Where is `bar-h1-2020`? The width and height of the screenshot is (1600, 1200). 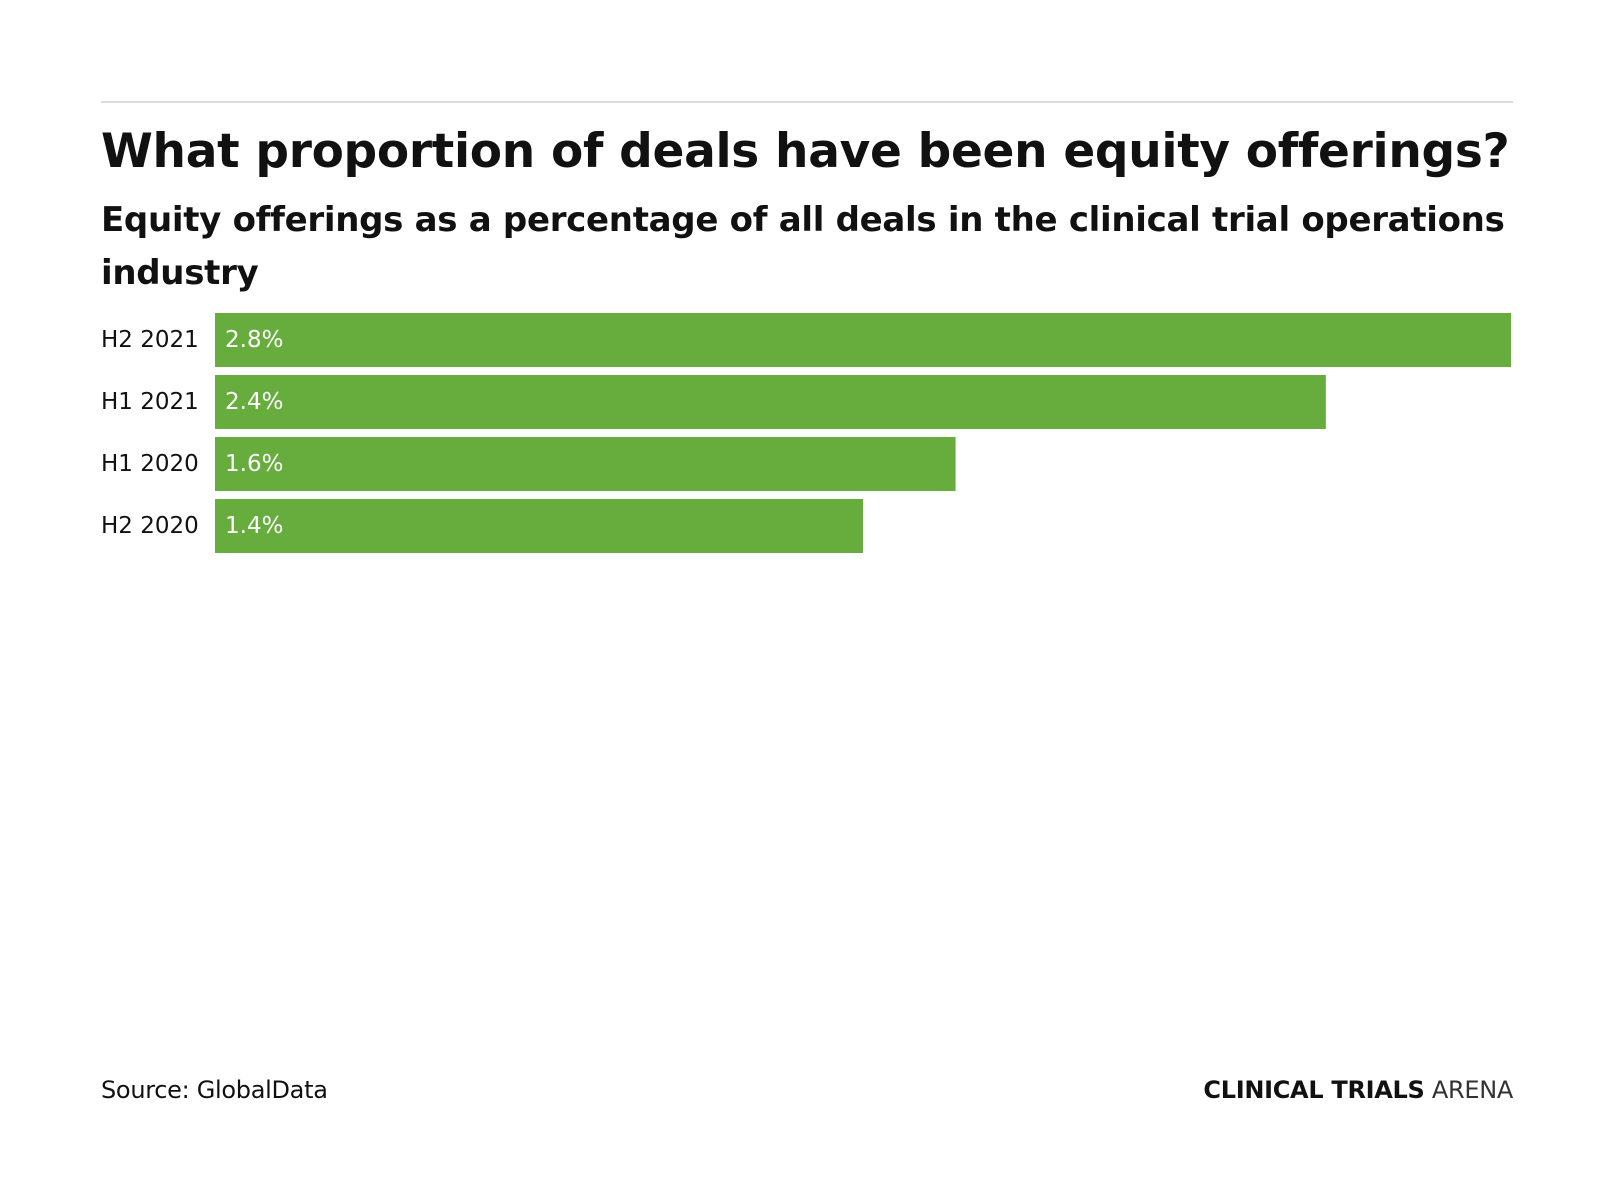
bar-h1-2020 is located at coordinates (585, 464).